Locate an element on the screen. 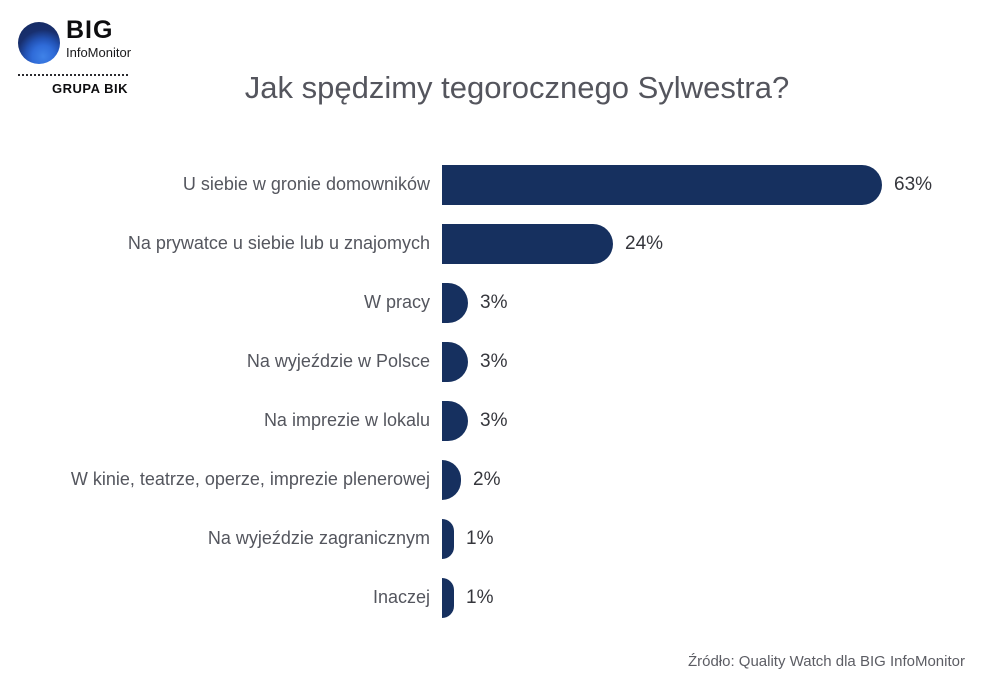 This screenshot has width=1000, height=700. value-label: 63% is located at coordinates (913, 184).